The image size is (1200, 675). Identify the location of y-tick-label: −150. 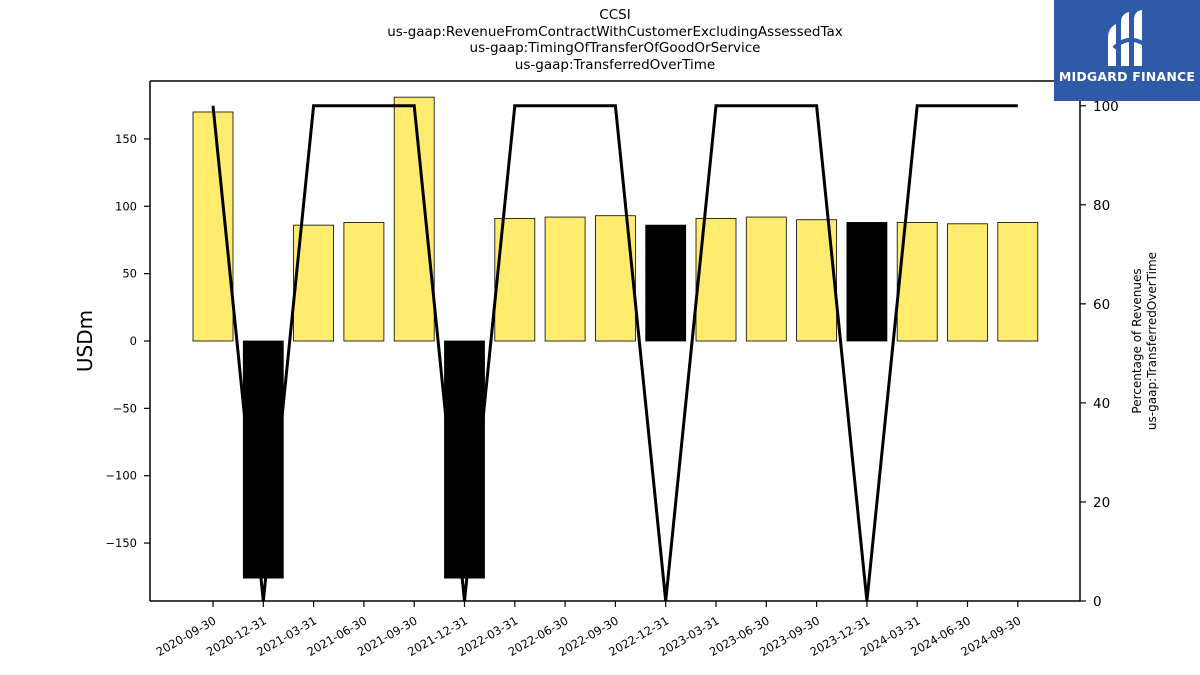
(121, 543).